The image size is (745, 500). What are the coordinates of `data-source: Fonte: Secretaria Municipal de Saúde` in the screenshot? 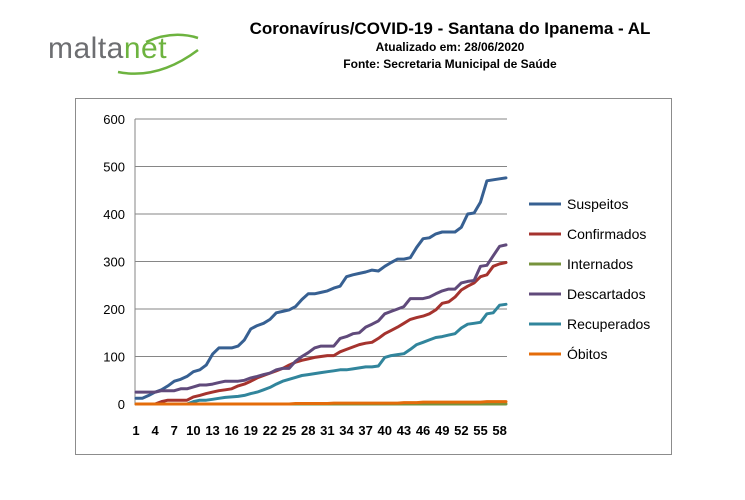 It's located at (450, 64).